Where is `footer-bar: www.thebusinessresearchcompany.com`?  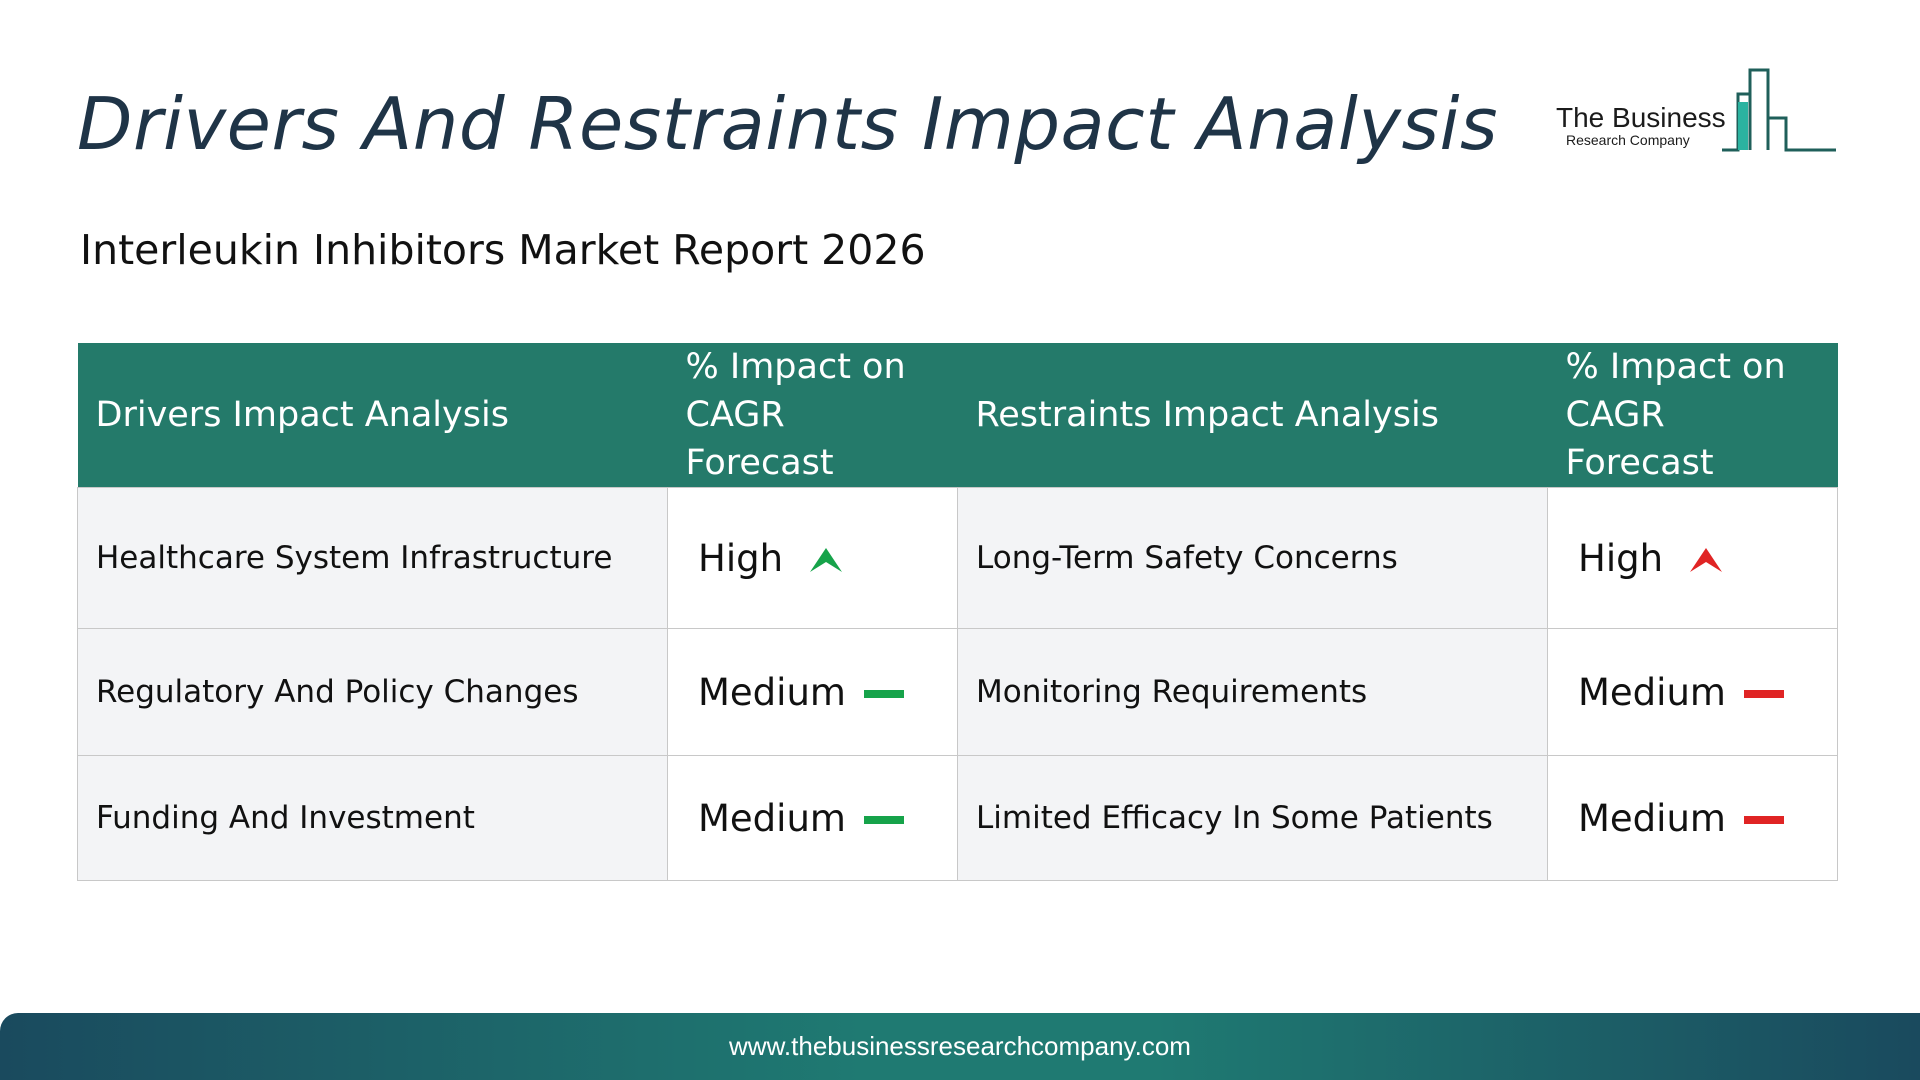
footer-bar: www.thebusinessresearchcompany.com is located at coordinates (960, 1046).